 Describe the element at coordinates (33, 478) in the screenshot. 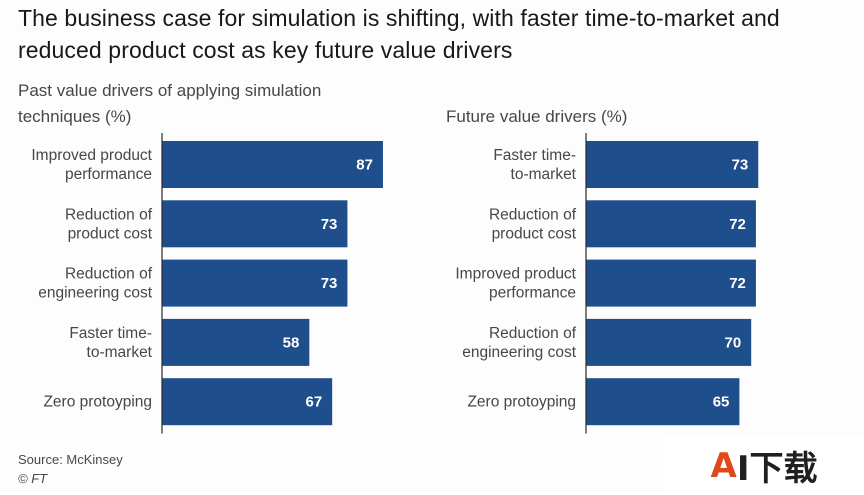

I see `copyright-note: © FT` at that location.